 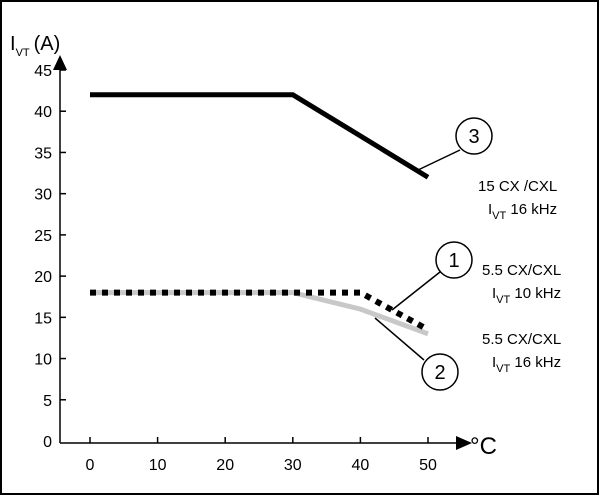 I want to click on callout-number-1: 1, so click(x=453, y=261).